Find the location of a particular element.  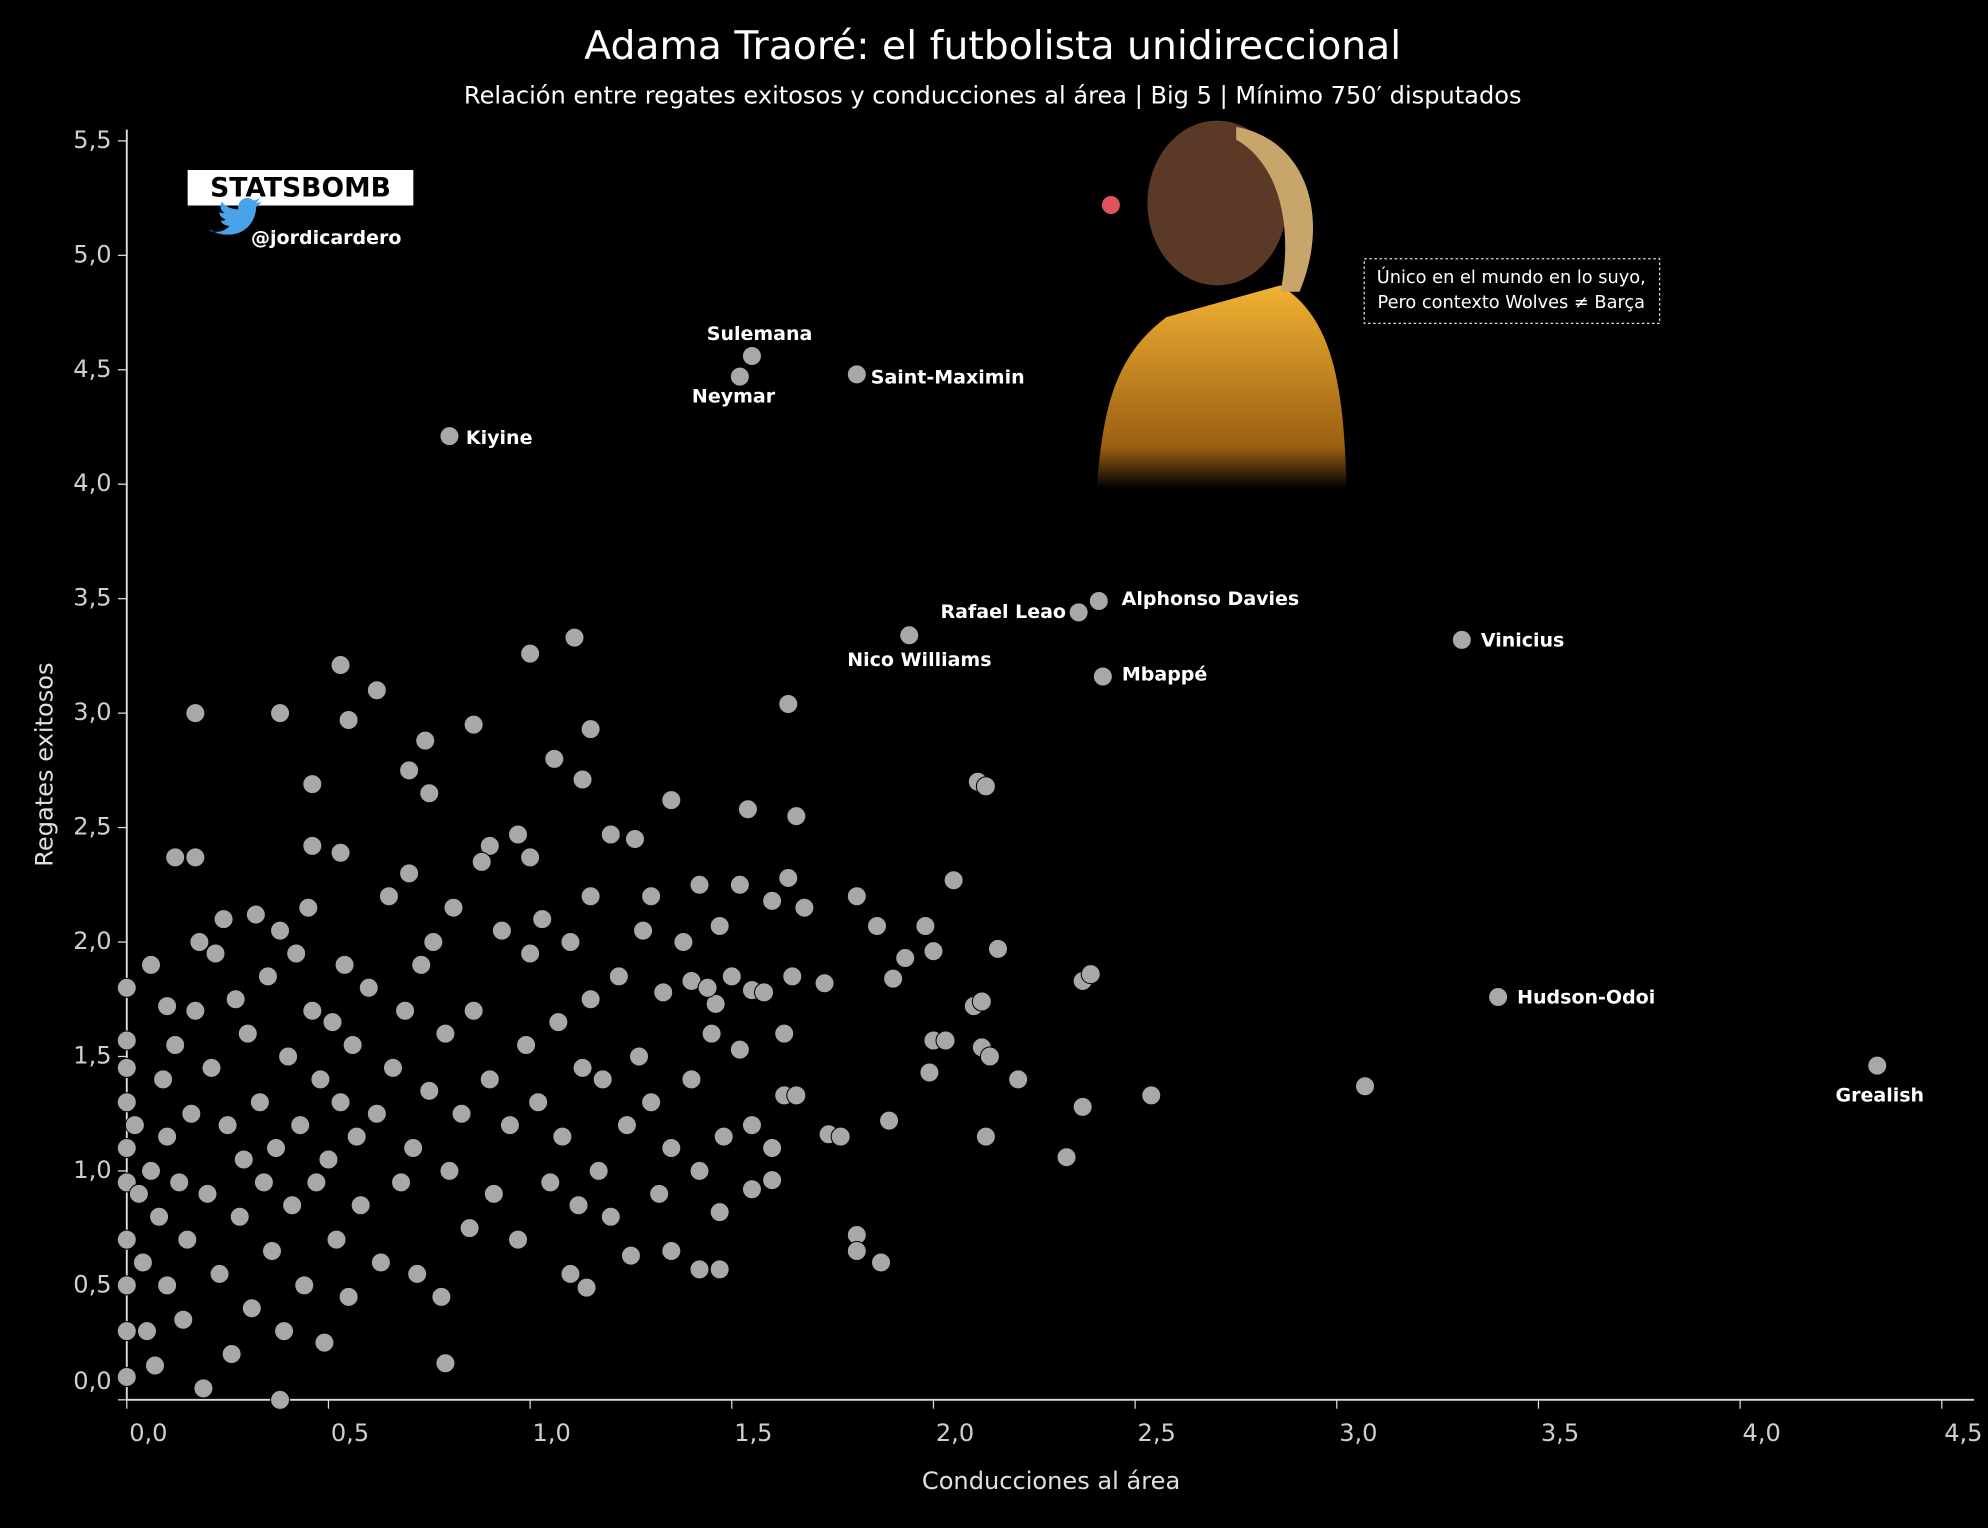

handle: @jordicardero is located at coordinates (326, 238).